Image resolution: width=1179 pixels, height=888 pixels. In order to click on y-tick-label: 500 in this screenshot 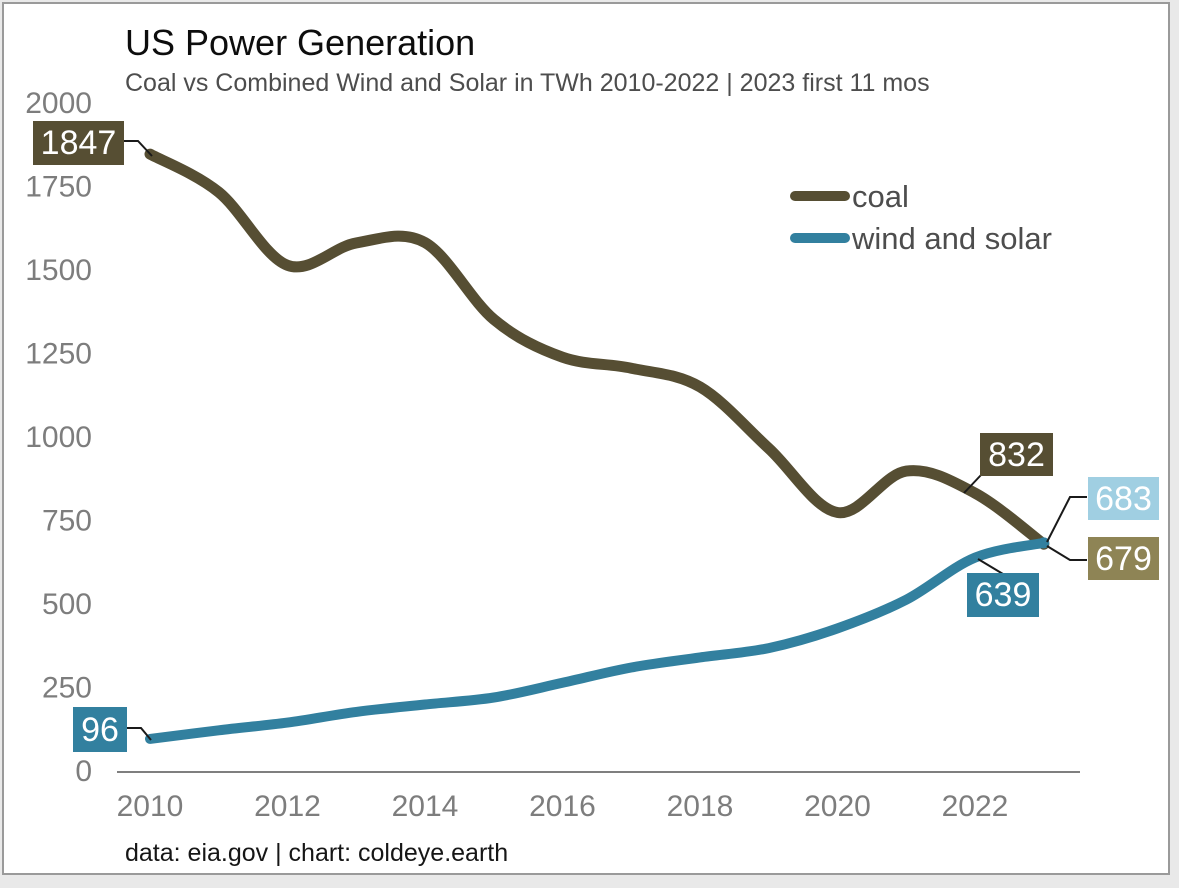, I will do `click(67, 604)`.